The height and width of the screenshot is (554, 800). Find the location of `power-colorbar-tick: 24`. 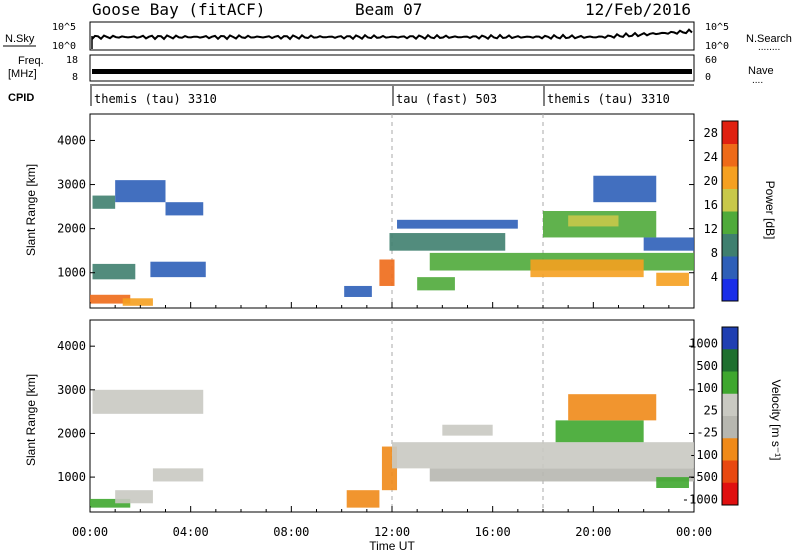

power-colorbar-tick: 24 is located at coordinates (711, 157).